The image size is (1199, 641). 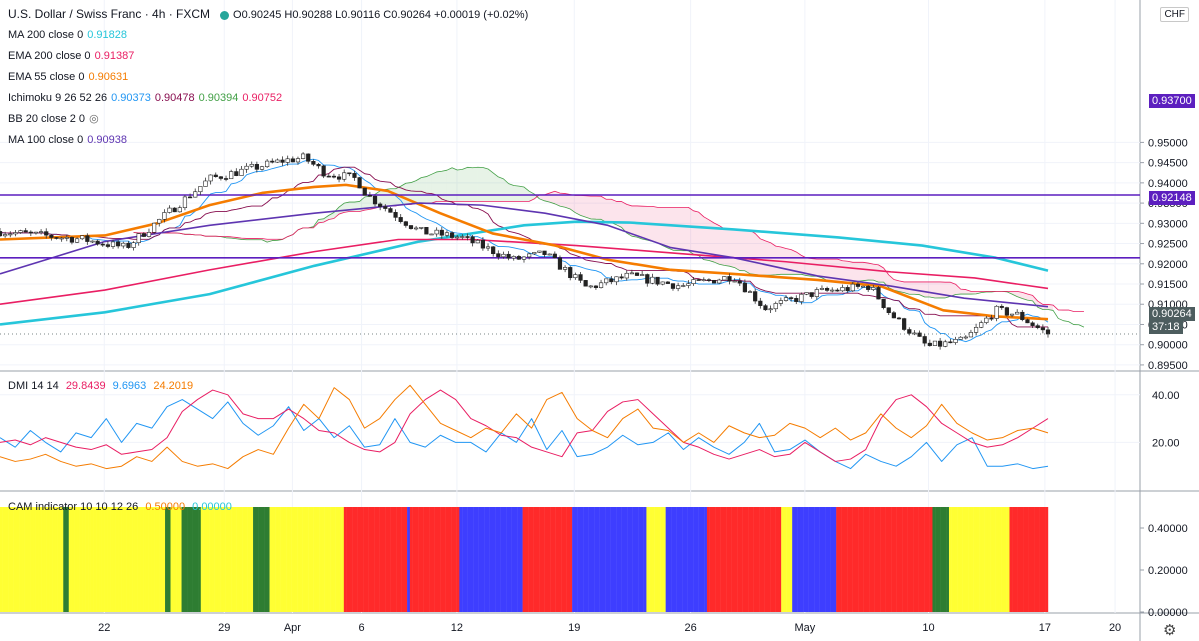 I want to click on dmi-series-adx, so click(x=524, y=427).